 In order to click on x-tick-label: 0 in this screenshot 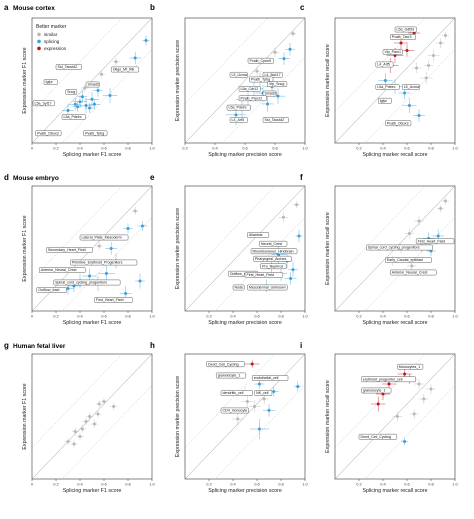, I will do `click(32, 484)`.